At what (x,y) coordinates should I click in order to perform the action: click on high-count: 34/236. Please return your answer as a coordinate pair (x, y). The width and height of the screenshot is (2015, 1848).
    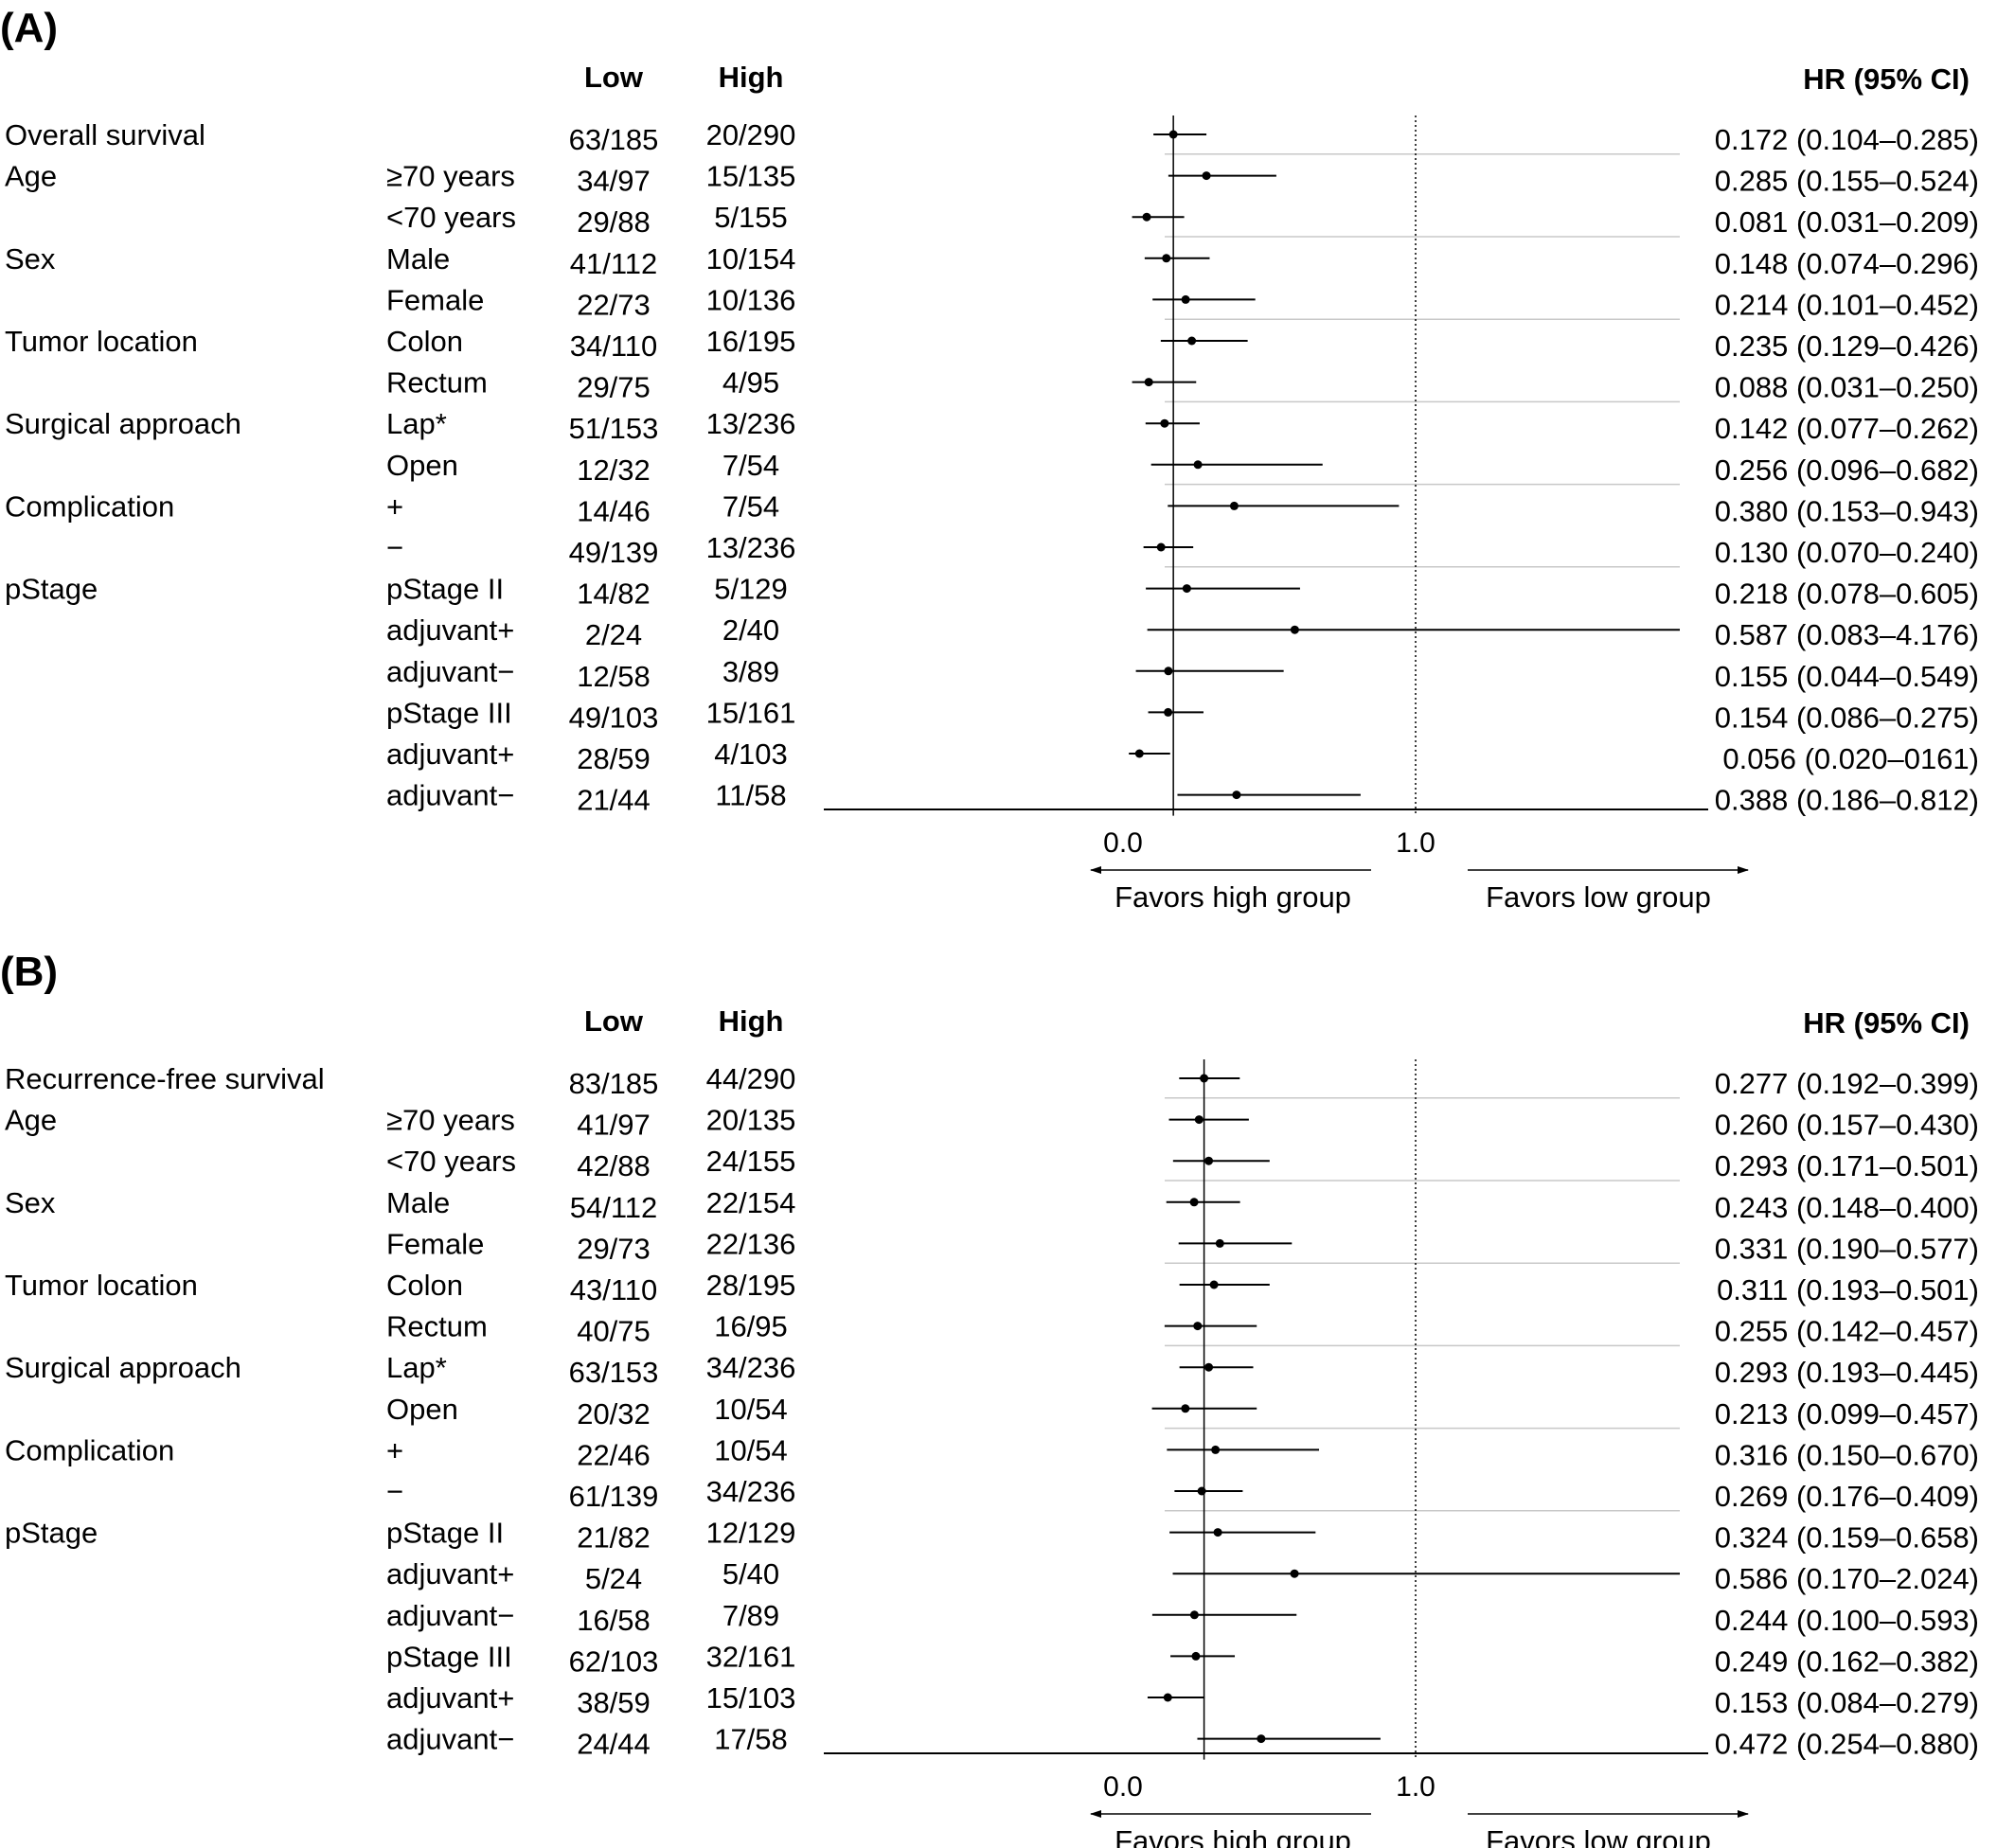
    Looking at the image, I should click on (751, 1491).